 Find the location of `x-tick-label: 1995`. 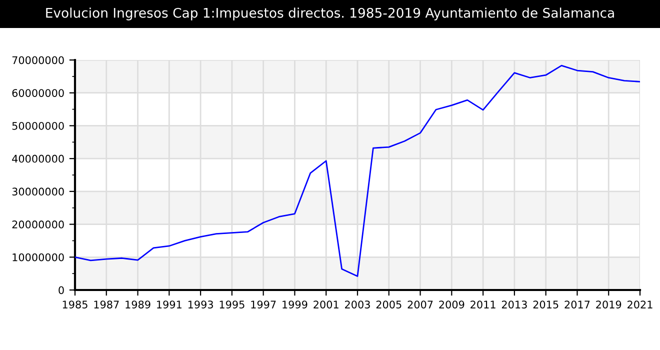

x-tick-label: 1995 is located at coordinates (232, 304).